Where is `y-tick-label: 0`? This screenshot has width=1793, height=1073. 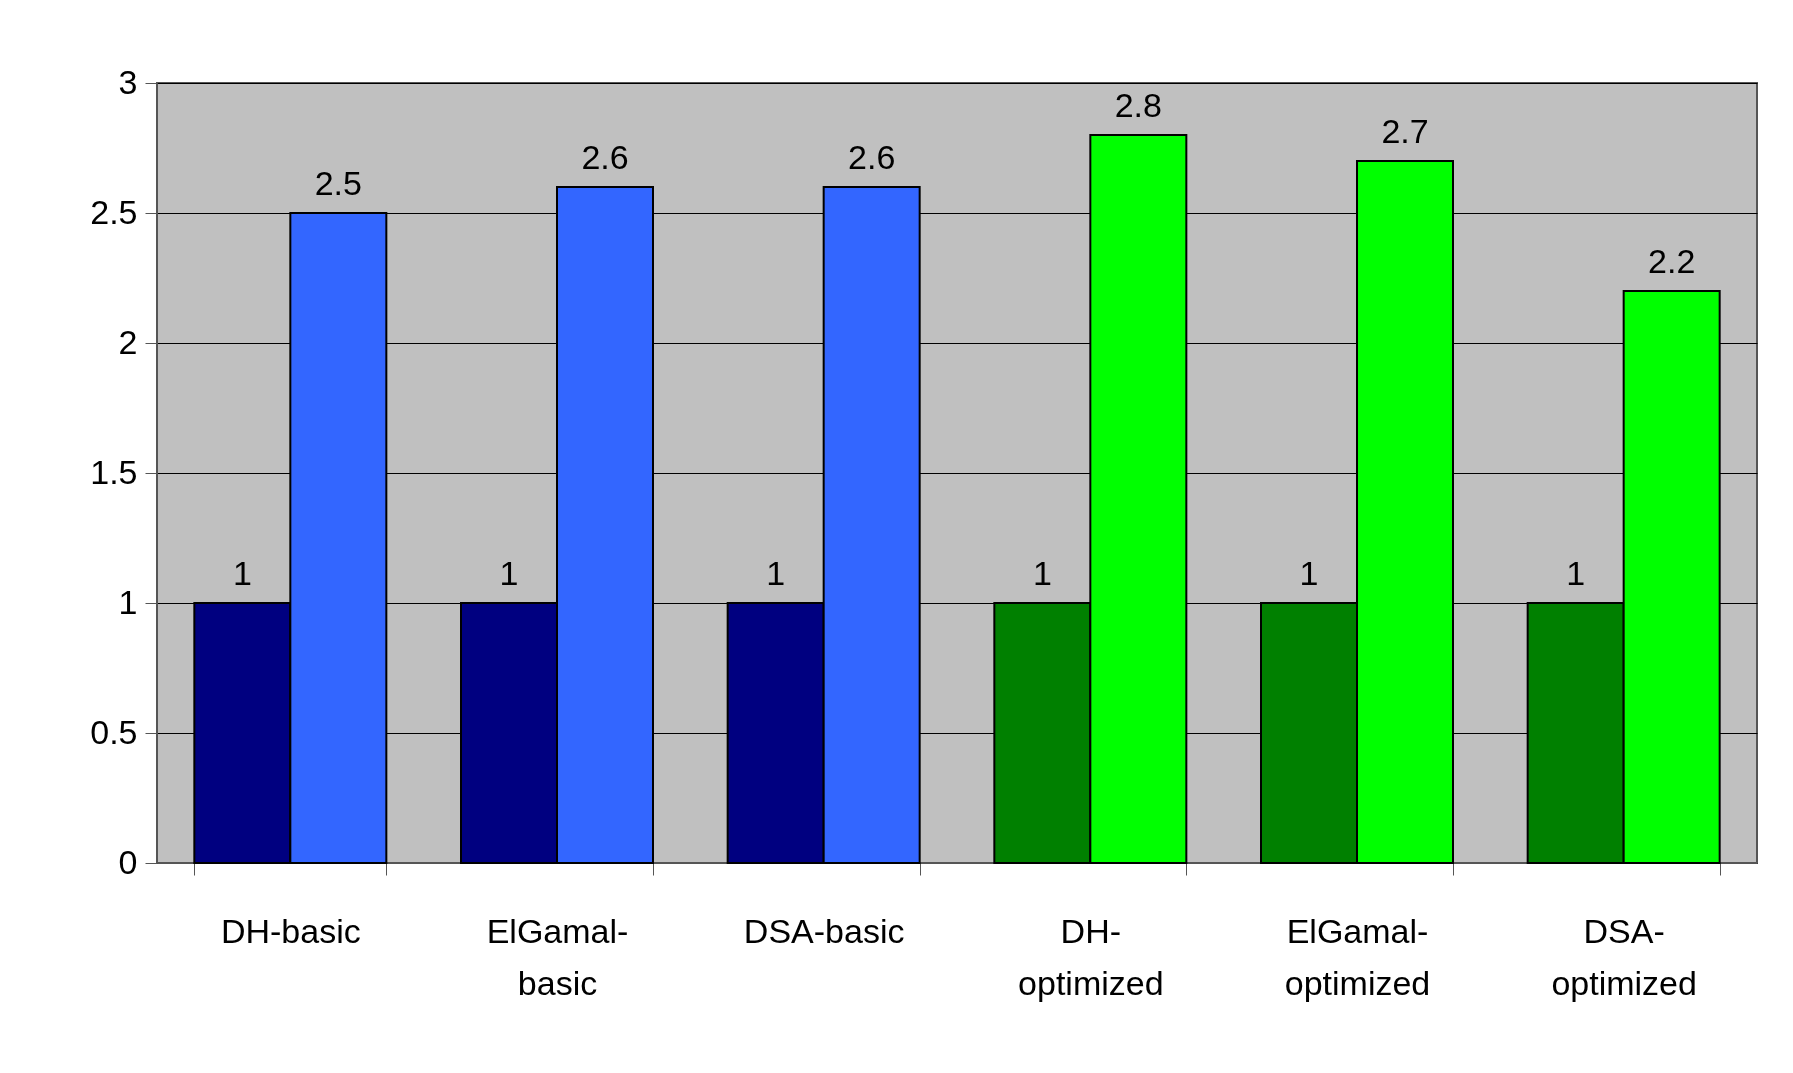 y-tick-label: 0 is located at coordinates (128, 861).